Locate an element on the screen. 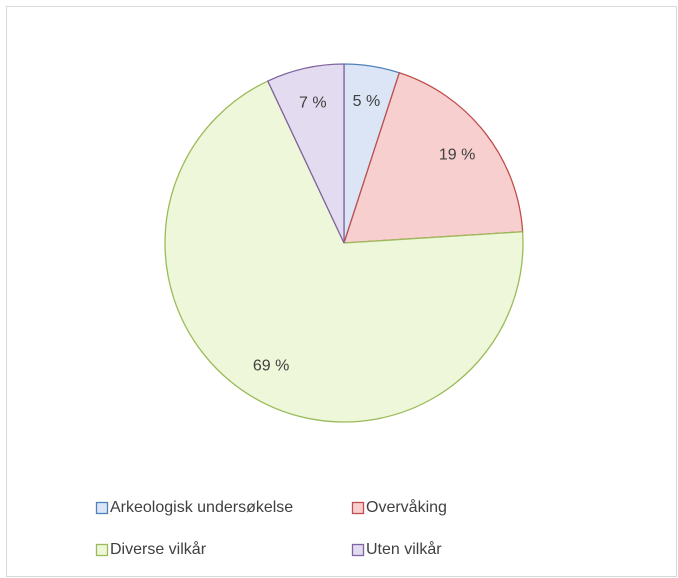 The image size is (678, 578). data-label: 7 % is located at coordinates (313, 102).